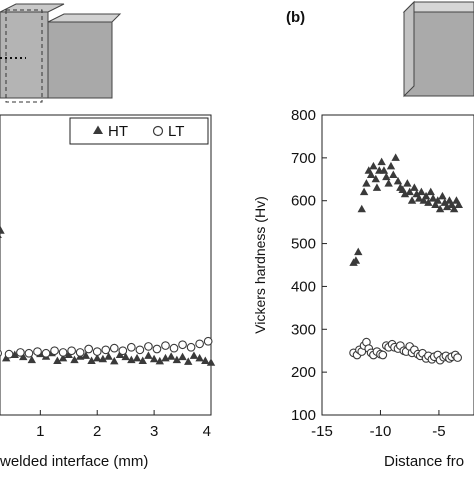  I want to click on panel-b-y-tick-label: 100, so click(303, 415).